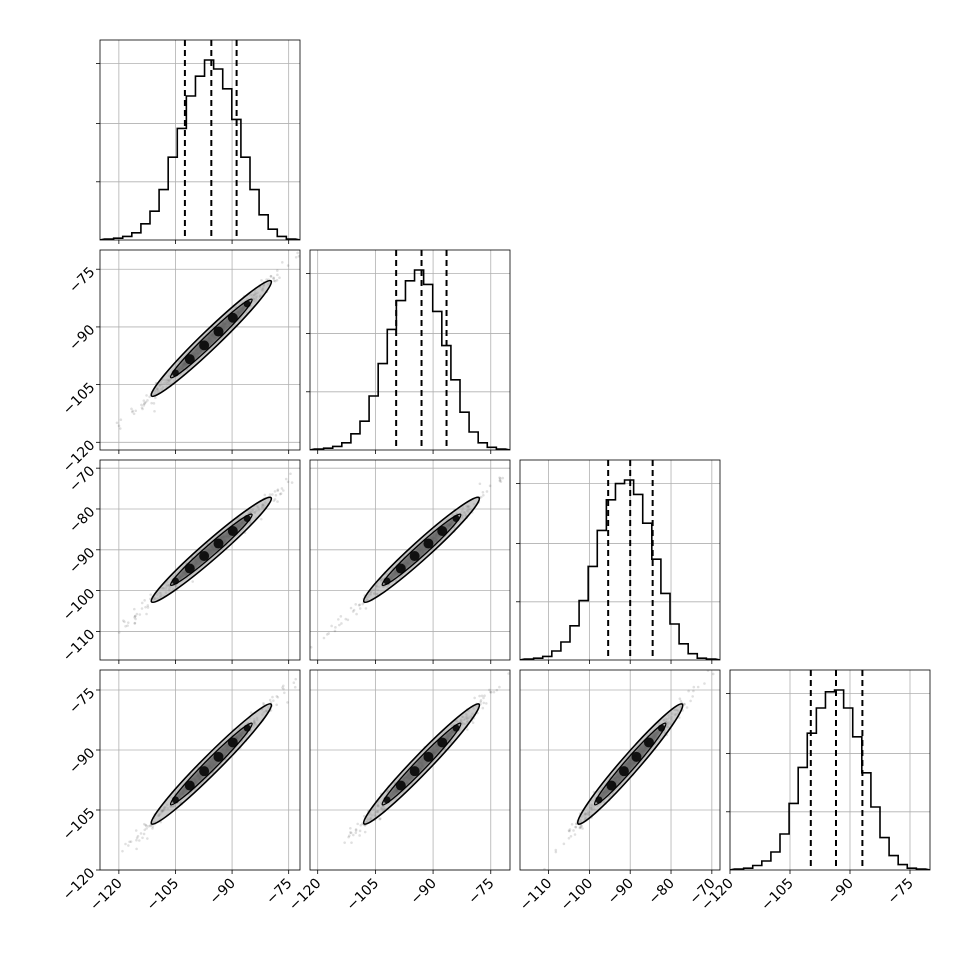 This screenshot has width=970, height=970. What do you see at coordinates (82, 280) in the screenshot?
I see `ytick-label-1-3: −75` at bounding box center [82, 280].